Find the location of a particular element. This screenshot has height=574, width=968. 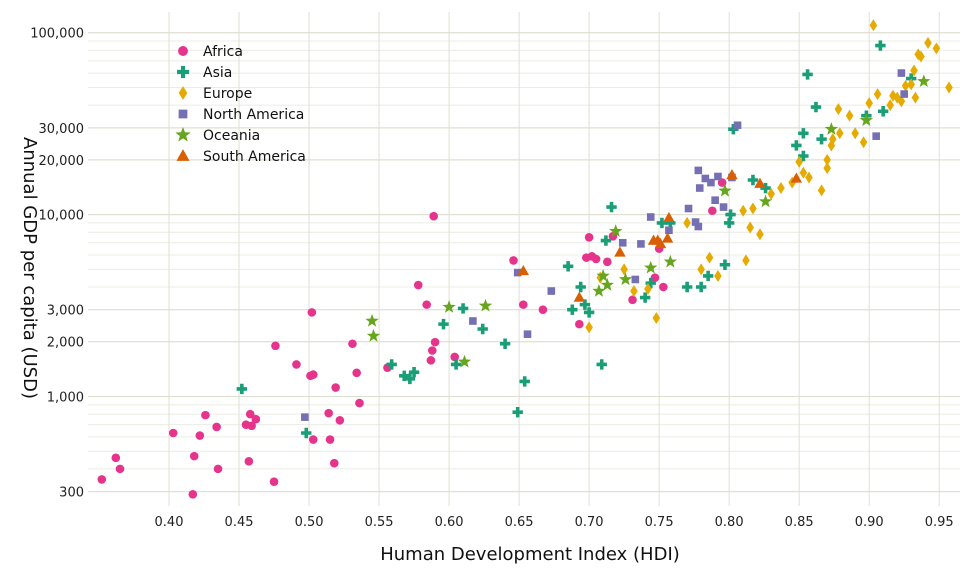

x-tick-label: 0.75 is located at coordinates (659, 522).